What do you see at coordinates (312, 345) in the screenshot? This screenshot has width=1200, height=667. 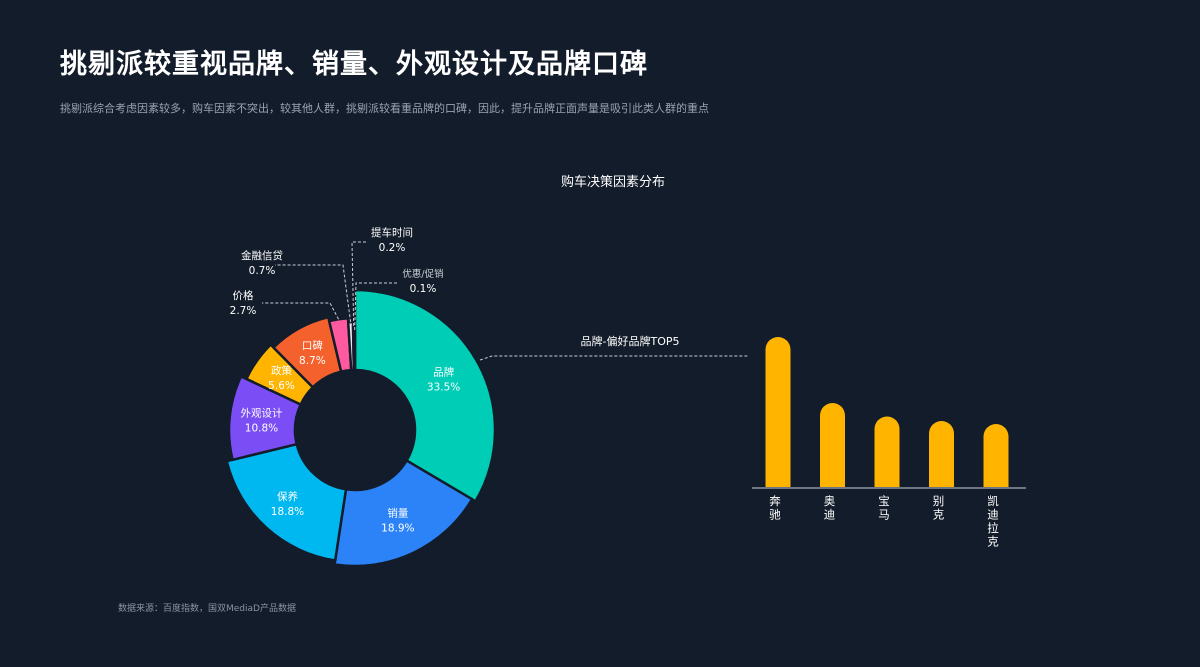 I see `slice-label: 口碑` at bounding box center [312, 345].